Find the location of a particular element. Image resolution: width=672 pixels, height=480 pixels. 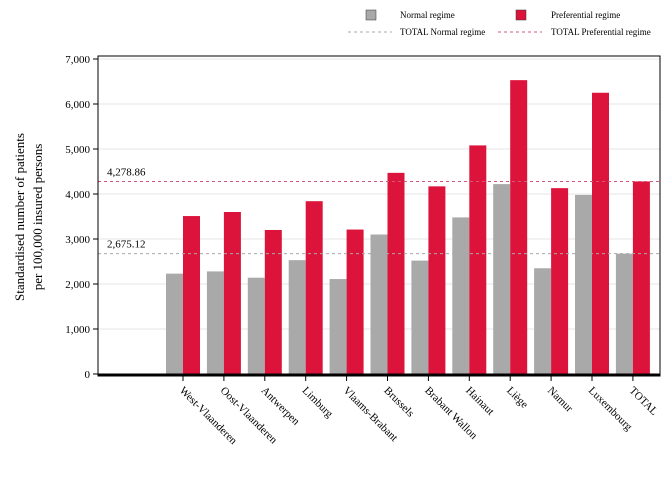

legend-item-normal: Normal regime is located at coordinates (410, 15).